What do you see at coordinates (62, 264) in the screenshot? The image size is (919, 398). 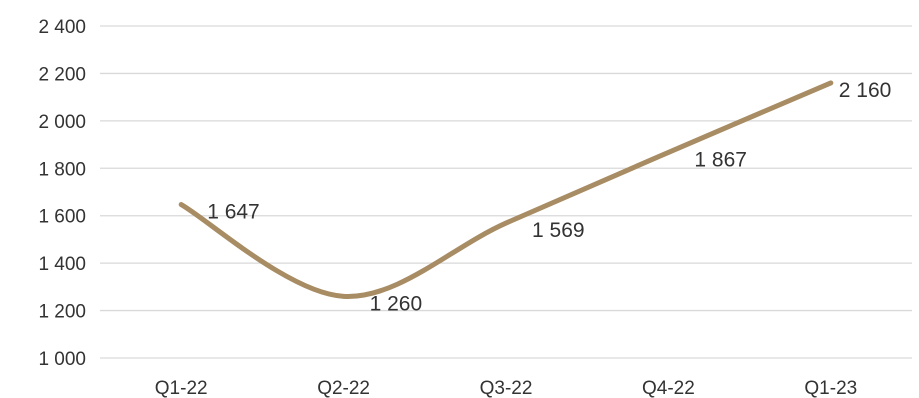 I see `y-tick-label: 1 400` at bounding box center [62, 264].